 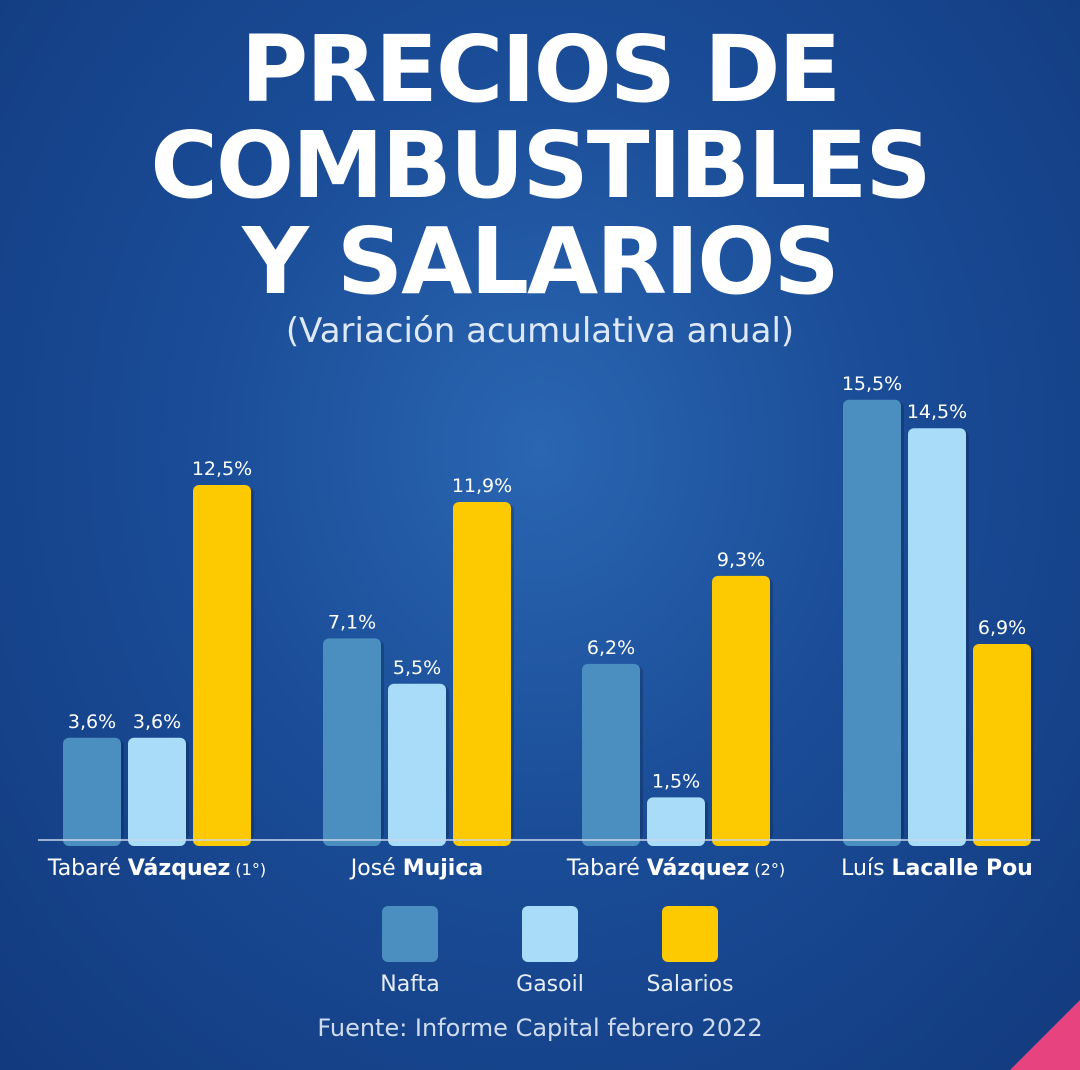 What do you see at coordinates (541, 69) in the screenshot?
I see `title-line-1: PRECIOS DE` at bounding box center [541, 69].